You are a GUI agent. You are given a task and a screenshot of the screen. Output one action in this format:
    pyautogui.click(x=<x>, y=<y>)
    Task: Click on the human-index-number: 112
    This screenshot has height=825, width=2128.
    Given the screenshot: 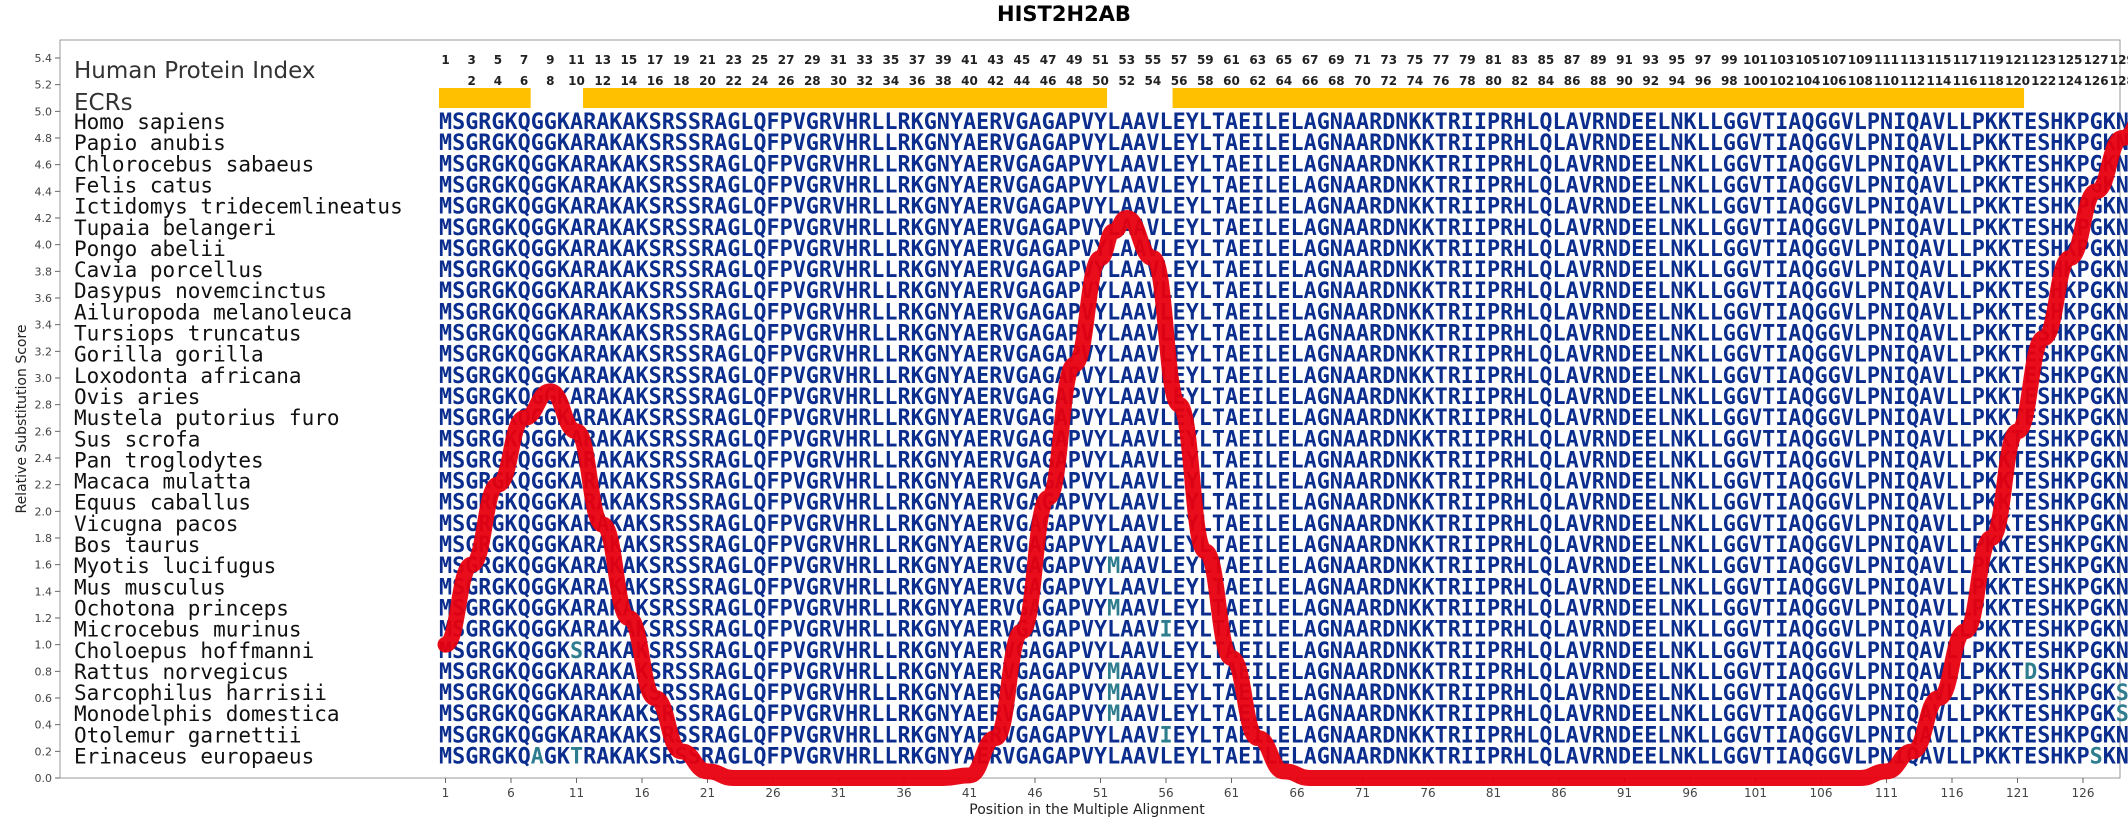 What is the action you would take?
    pyautogui.click(x=1912, y=81)
    